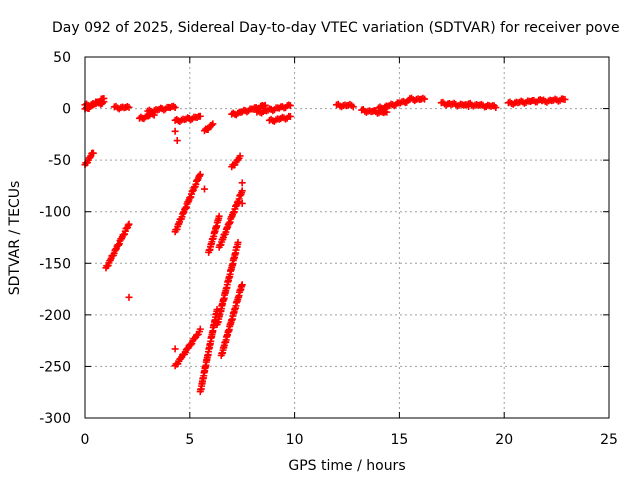 Image resolution: width=640 pixels, height=480 pixels. What do you see at coordinates (55, 419) in the screenshot?
I see `y-tick-label: -300` at bounding box center [55, 419].